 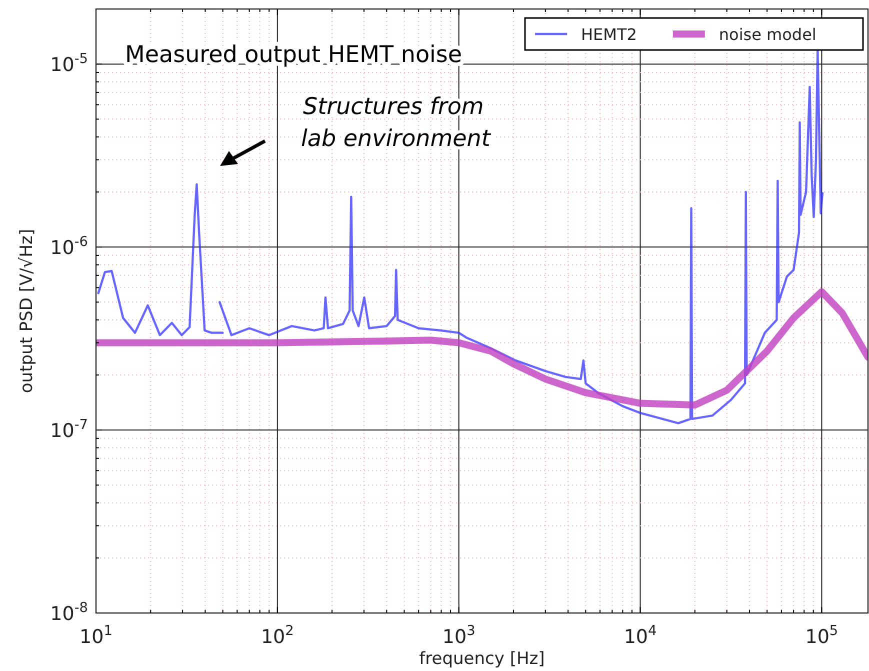 What do you see at coordinates (640, 635) in the screenshot?
I see `x-tick-label: 10$^{4}$` at bounding box center [640, 635].